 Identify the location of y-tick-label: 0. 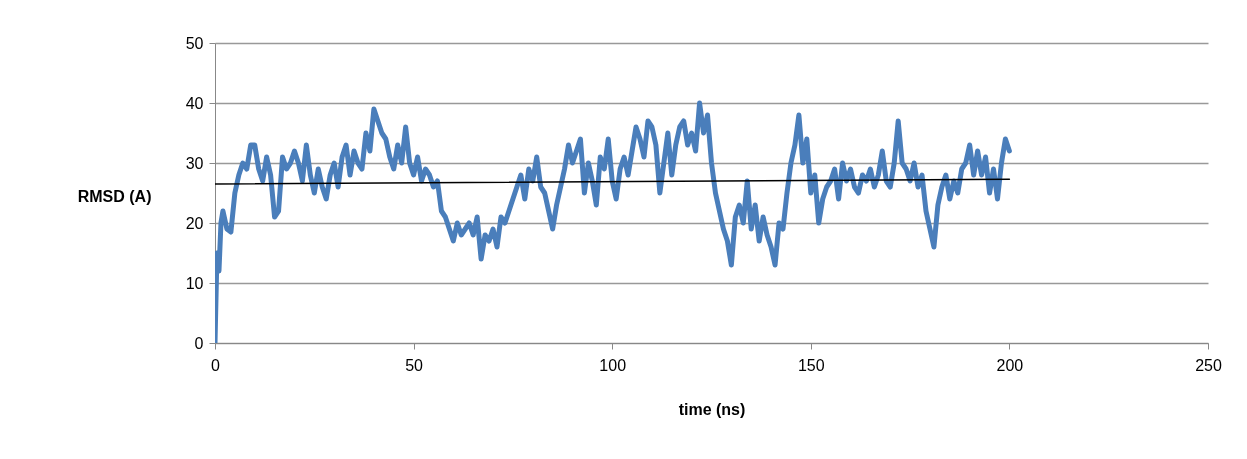
(199, 343).